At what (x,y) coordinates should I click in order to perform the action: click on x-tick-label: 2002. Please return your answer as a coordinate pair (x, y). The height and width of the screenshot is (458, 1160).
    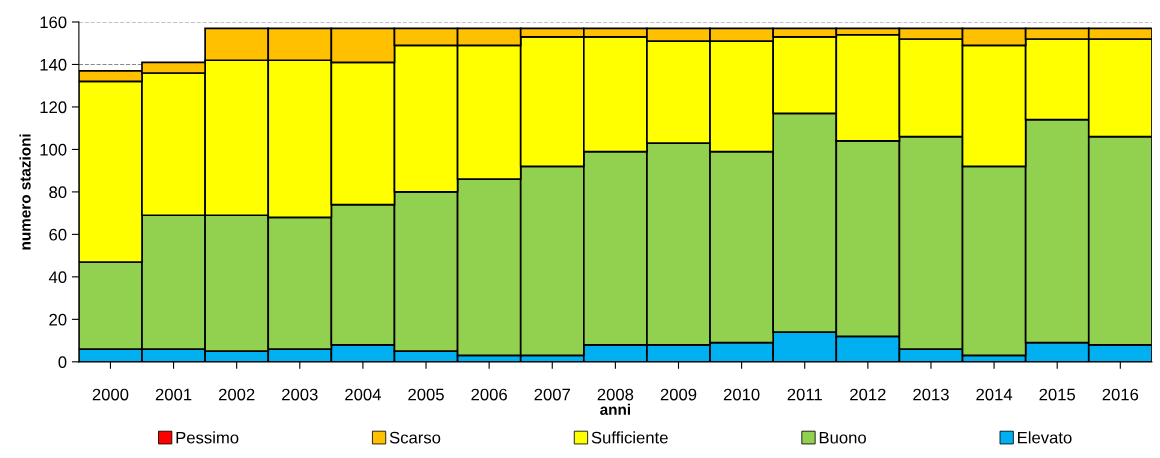
    Looking at the image, I should click on (236, 394).